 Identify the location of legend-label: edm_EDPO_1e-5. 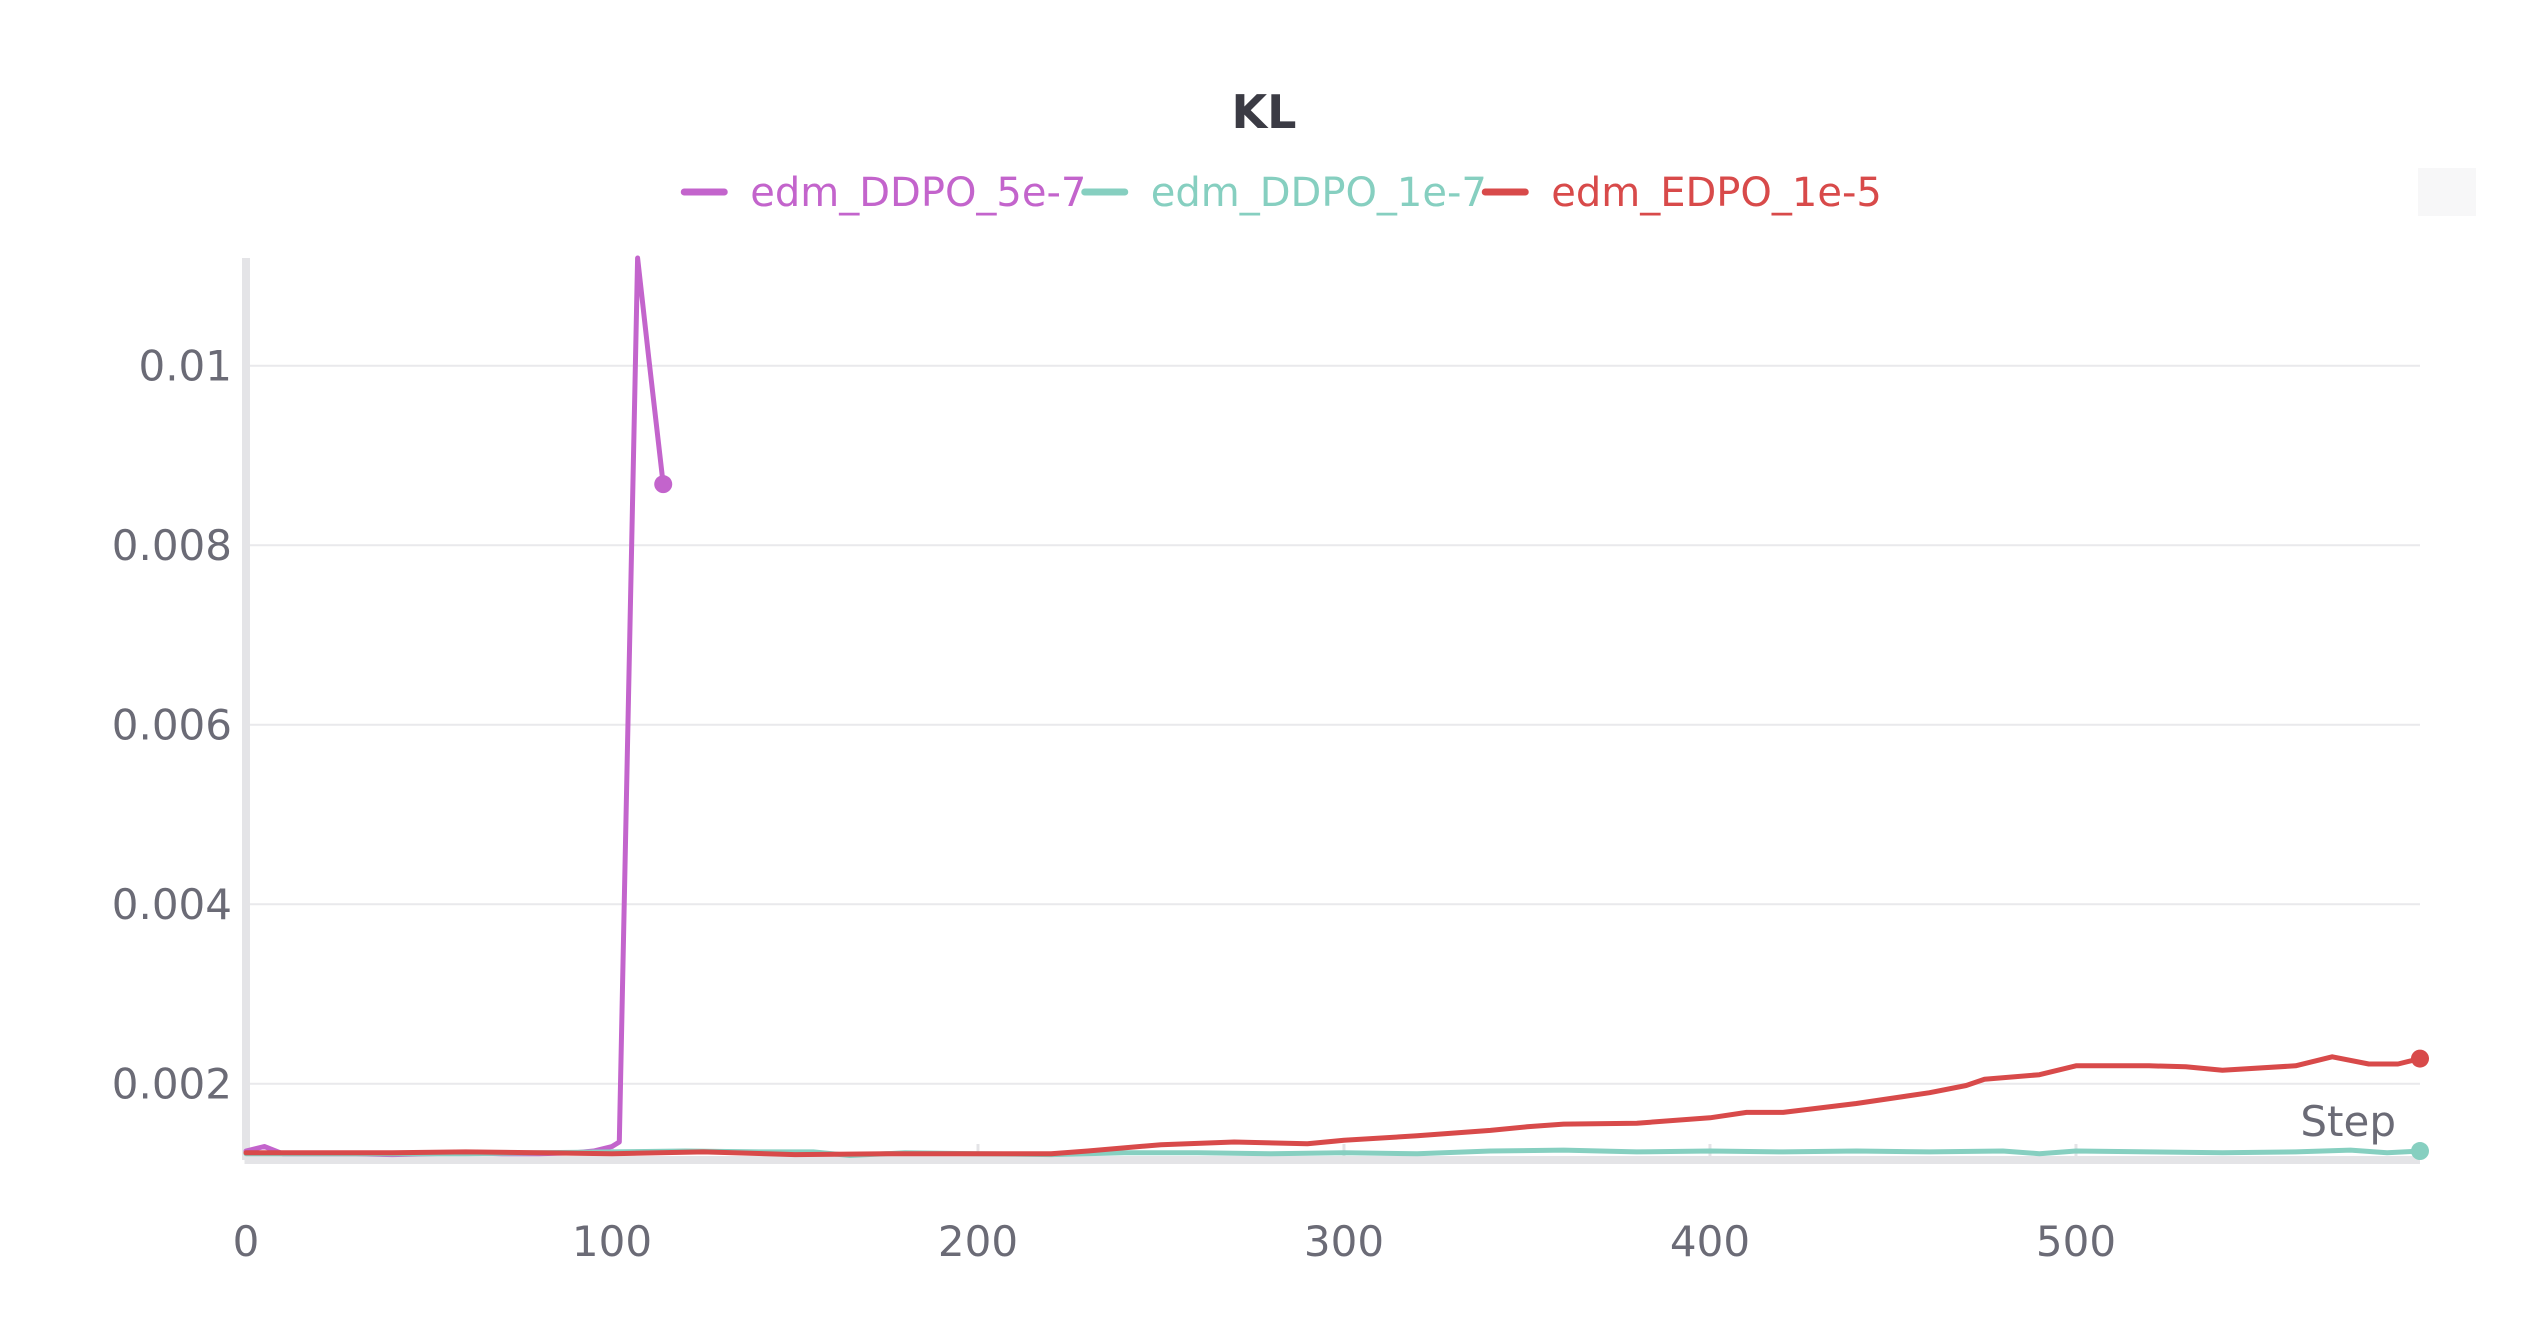
(1716, 193).